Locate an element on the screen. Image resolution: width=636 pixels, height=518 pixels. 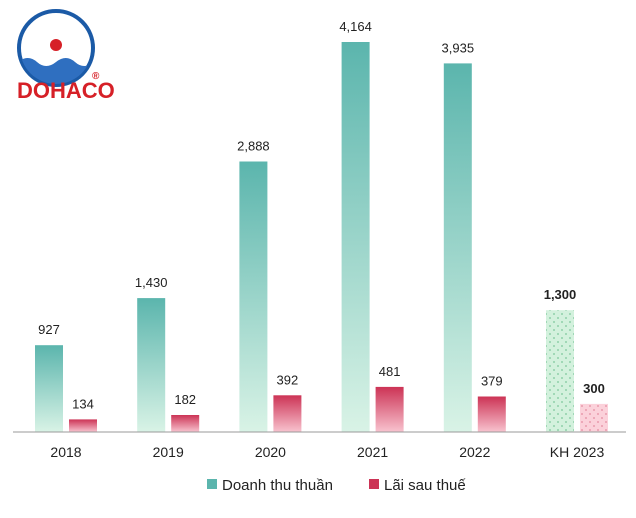
bar-revenue-2021 is located at coordinates (355, 237).